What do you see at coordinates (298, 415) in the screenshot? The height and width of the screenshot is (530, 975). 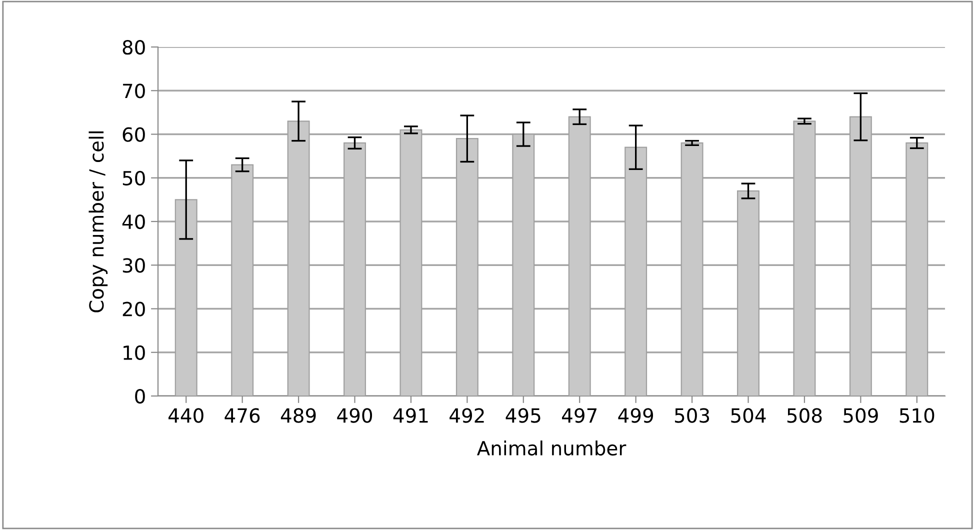 I see `x-tick-label: 489` at bounding box center [298, 415].